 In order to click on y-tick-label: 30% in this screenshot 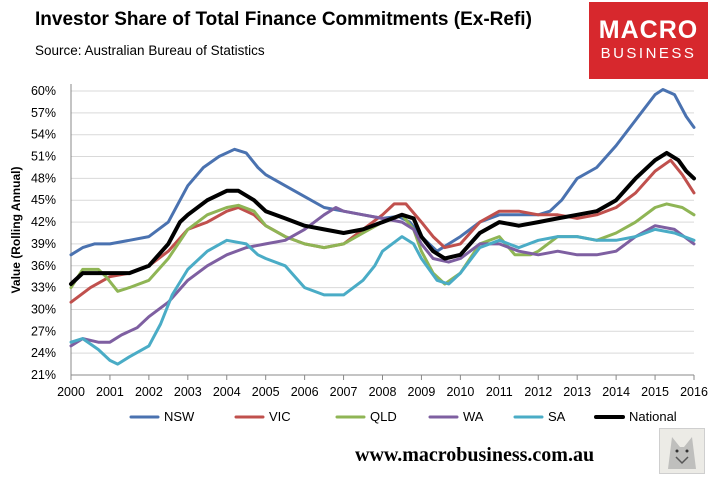, I will do `click(43, 309)`.